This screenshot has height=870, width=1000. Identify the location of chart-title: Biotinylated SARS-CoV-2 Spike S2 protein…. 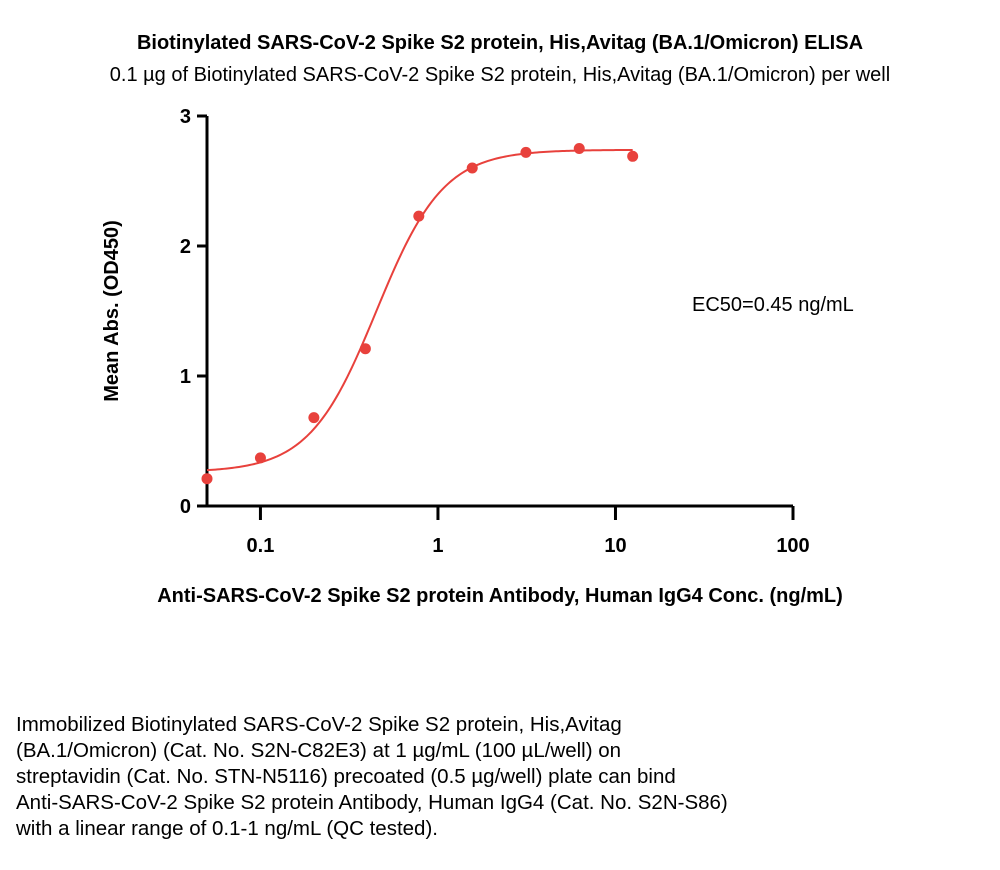
(500, 43).